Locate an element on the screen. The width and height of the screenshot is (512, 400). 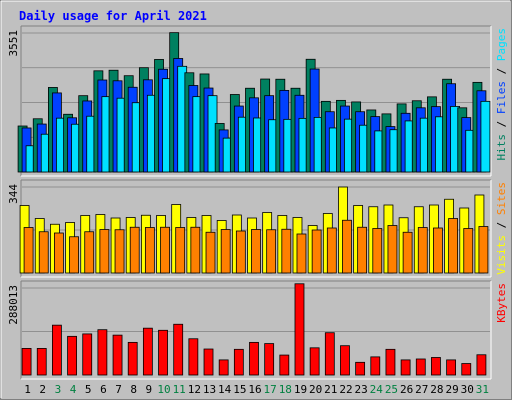
day-label: 6 is located at coordinates (103, 389).